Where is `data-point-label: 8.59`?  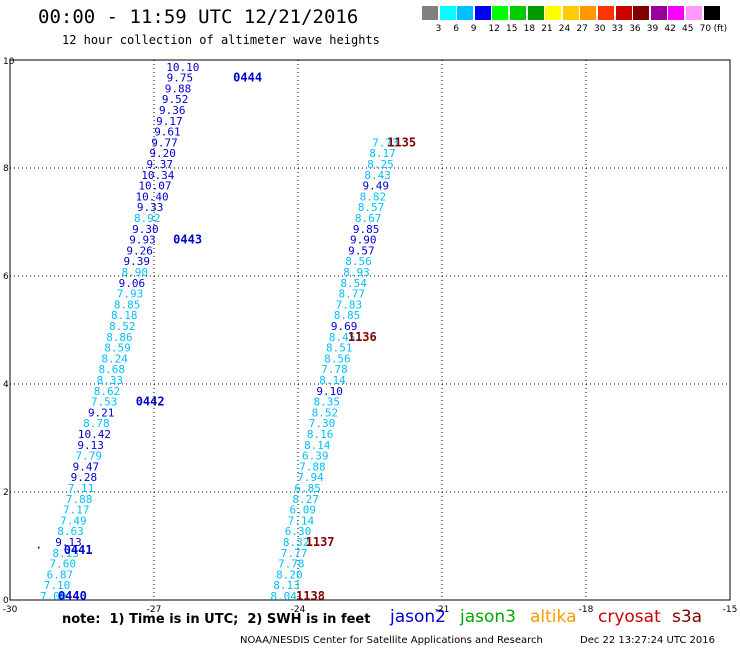 data-point-label: 8.59 is located at coordinates (117, 348).